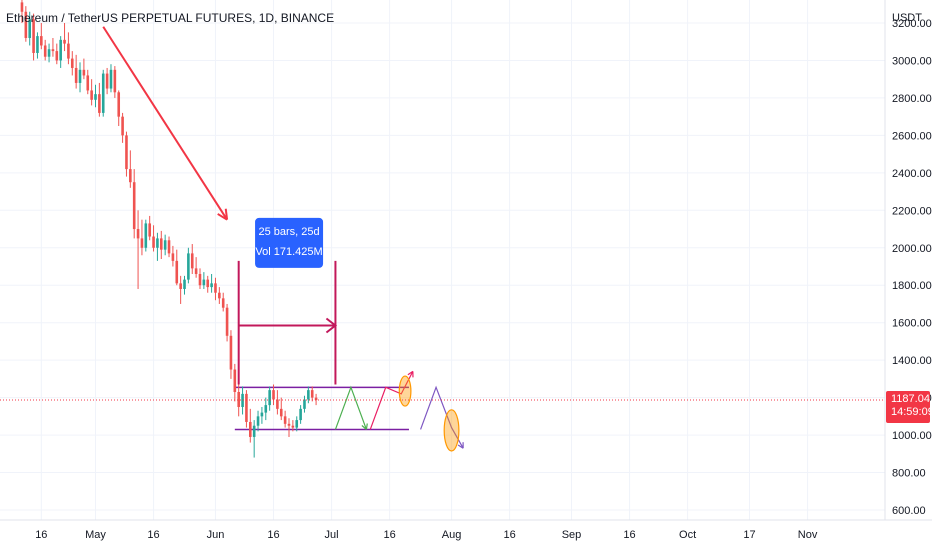 The width and height of the screenshot is (932, 555). Describe the element at coordinates (912, 61) in the screenshot. I see `price-tick-label: 3000.00` at that location.